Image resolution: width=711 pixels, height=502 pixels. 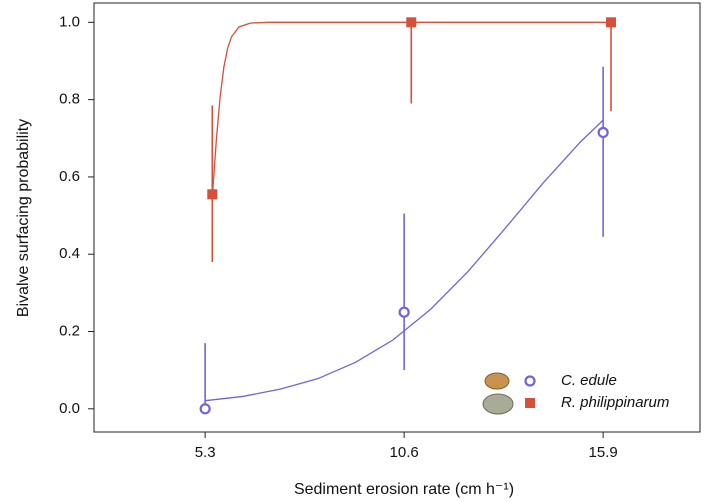 What do you see at coordinates (23, 218) in the screenshot?
I see `y-axis-title: Bivalve surfacing probability` at bounding box center [23, 218].